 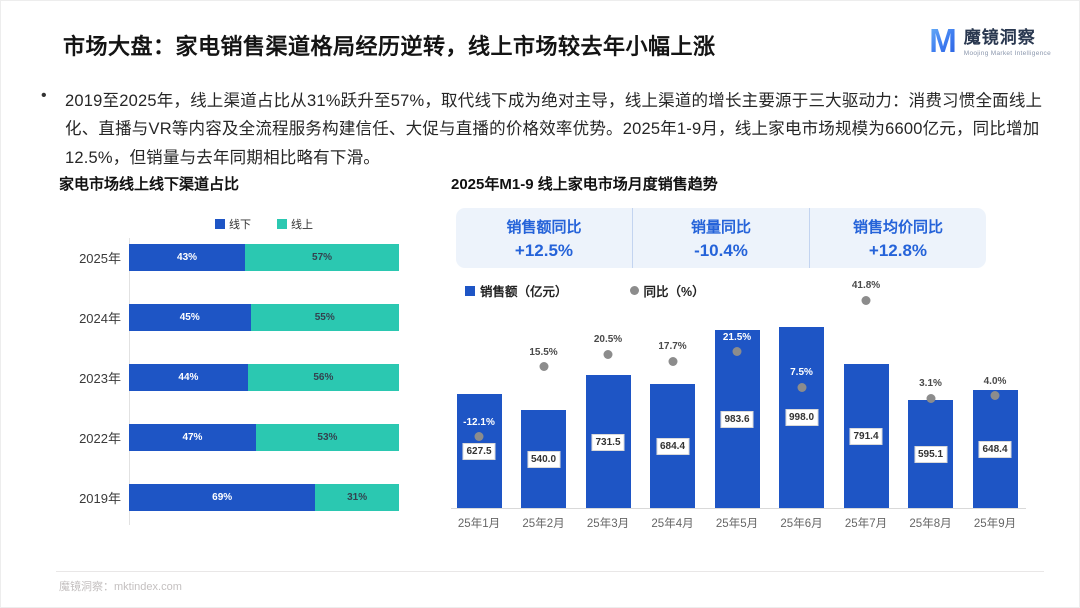 I want to click on channel-row: 2022年 47% 53%, so click(x=246, y=437).